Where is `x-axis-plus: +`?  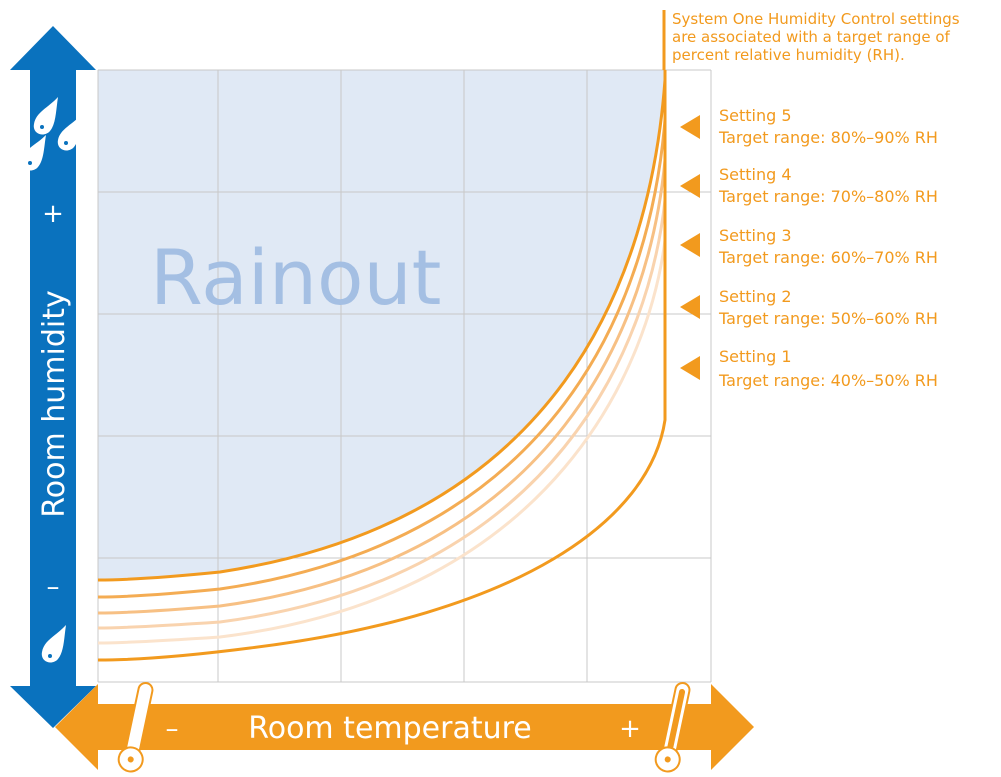
x-axis-plus: + is located at coordinates (630, 729).